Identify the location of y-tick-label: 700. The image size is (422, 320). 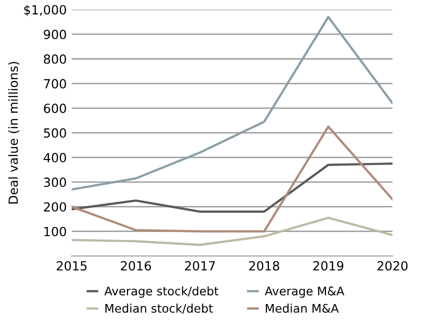
(55, 83).